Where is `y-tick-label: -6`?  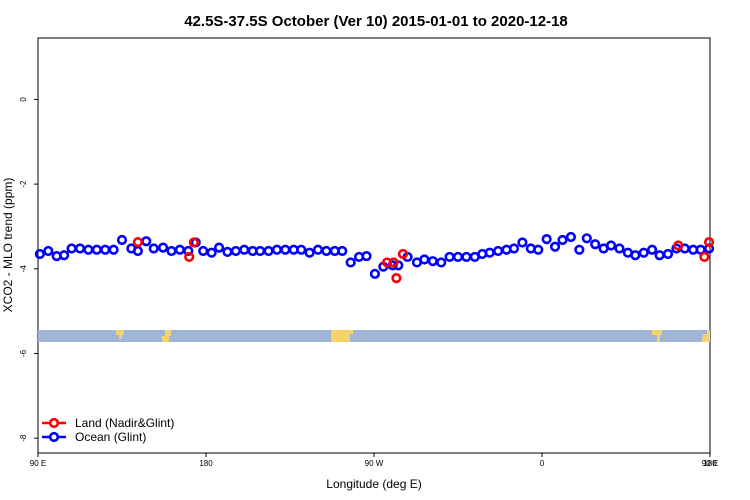 y-tick-label: -6 is located at coordinates (23, 353).